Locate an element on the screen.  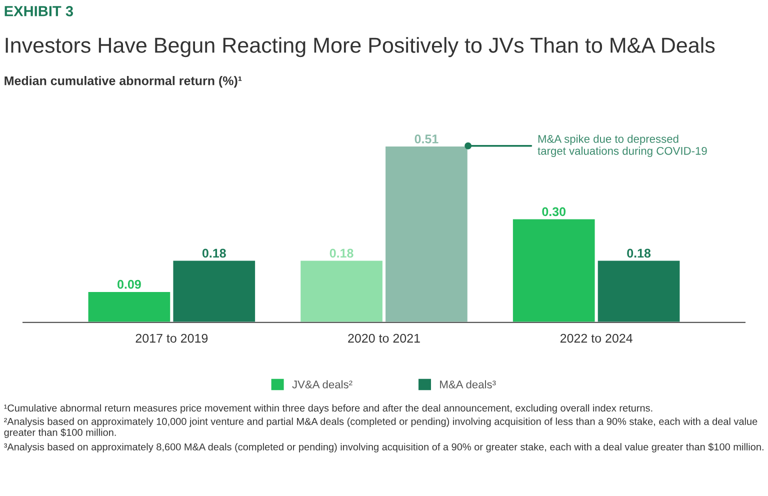
y-axis-title: Median cumulative abnormal return (%)¹ is located at coordinates (123, 82).